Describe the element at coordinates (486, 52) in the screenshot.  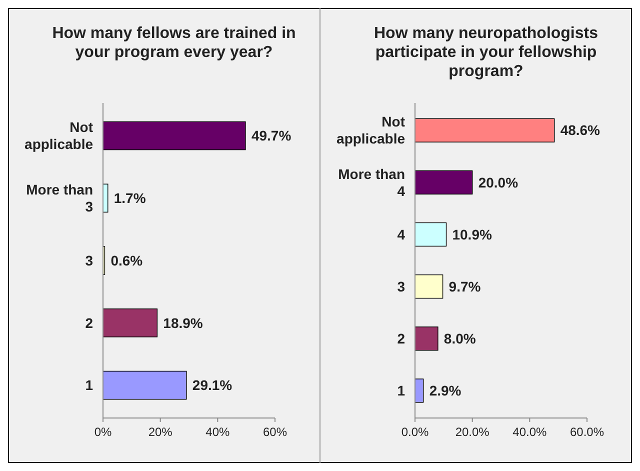
I see `chart-title: How many neuropathologists participate in your fellowship program?` at that location.